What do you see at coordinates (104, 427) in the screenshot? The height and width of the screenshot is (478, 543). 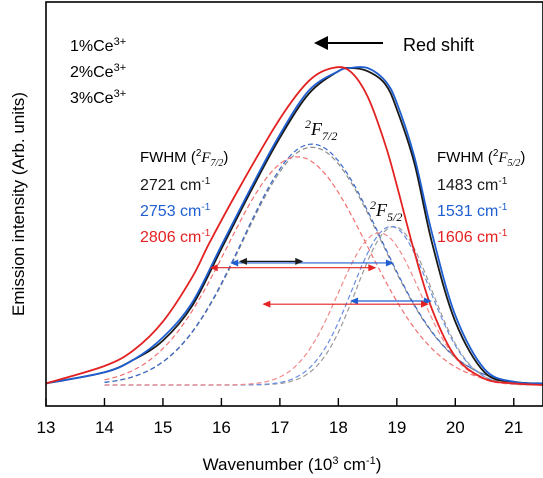 I see `x-tick-label: 14` at bounding box center [104, 427].